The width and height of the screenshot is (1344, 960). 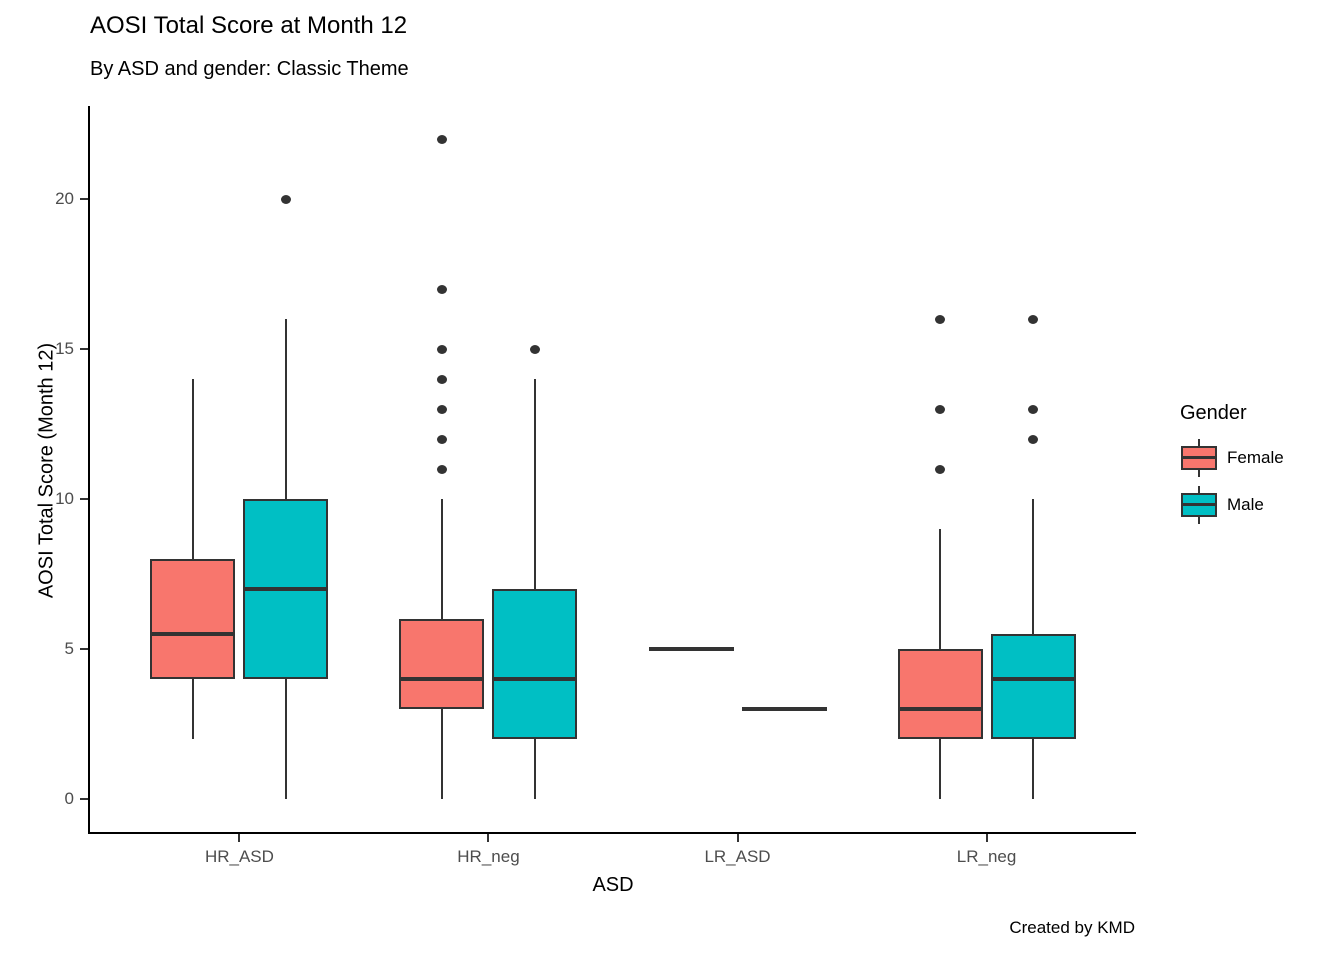 I want to click on box-female-hr_asd, so click(x=193, y=619).